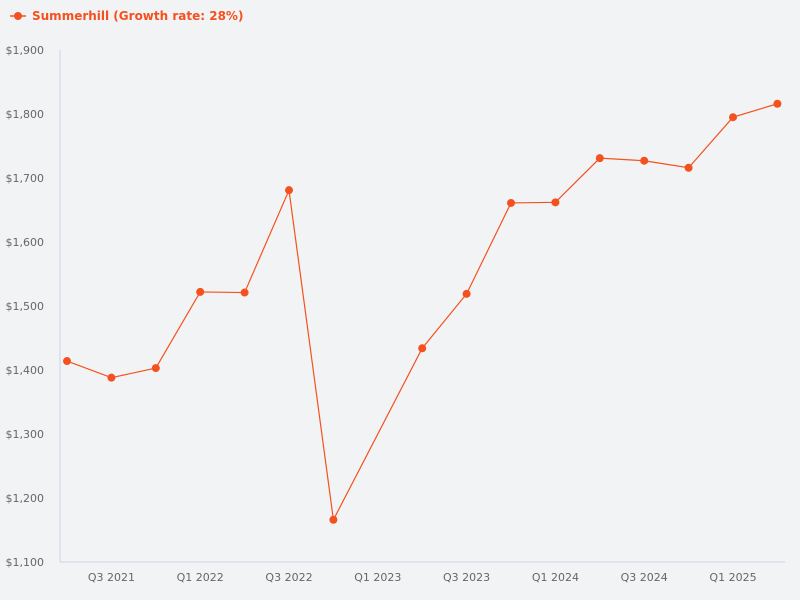 The width and height of the screenshot is (800, 600). Describe the element at coordinates (644, 577) in the screenshot. I see `x-tick-label: Q3 2024` at that location.